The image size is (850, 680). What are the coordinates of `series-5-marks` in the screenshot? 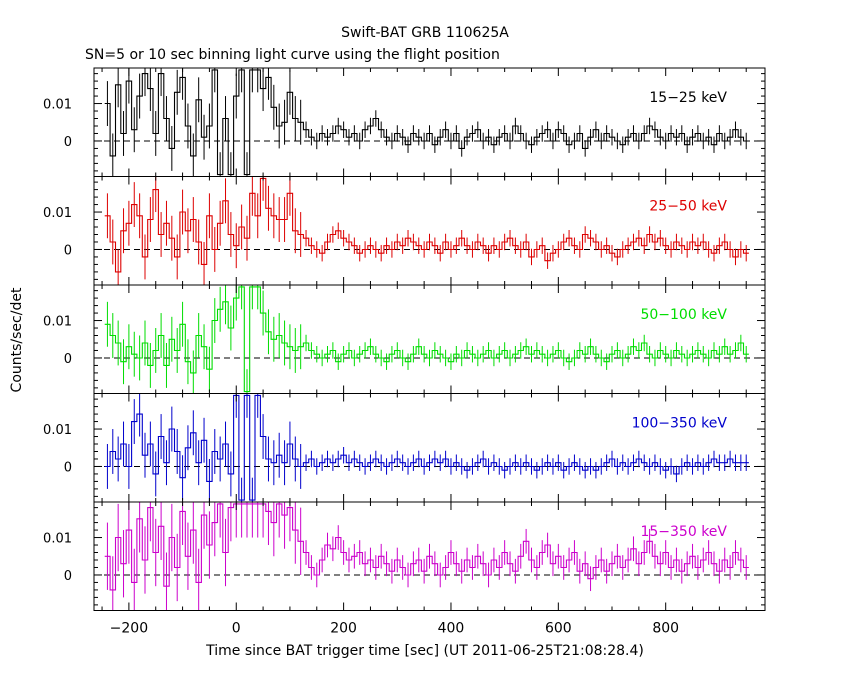 It's located at (426, 556).